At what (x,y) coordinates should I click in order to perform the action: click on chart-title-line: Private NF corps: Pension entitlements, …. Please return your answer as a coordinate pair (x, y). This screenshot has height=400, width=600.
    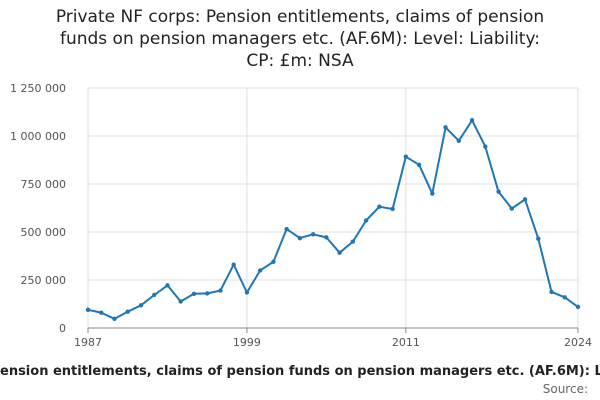
    Looking at the image, I should click on (300, 17).